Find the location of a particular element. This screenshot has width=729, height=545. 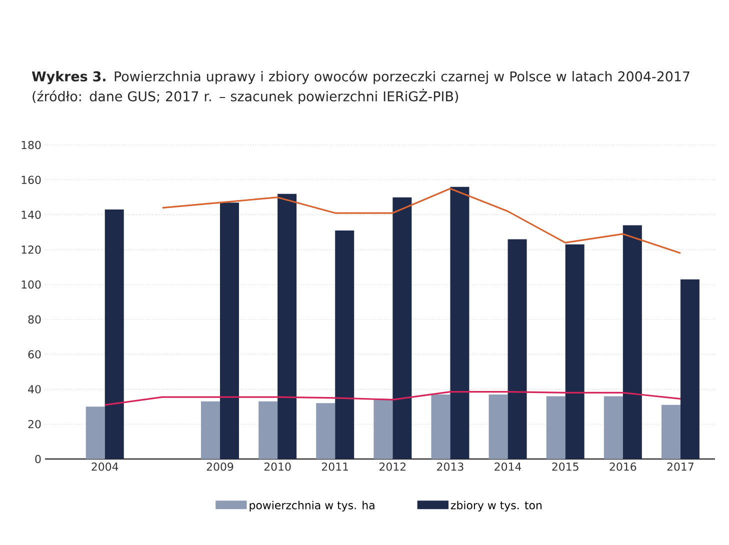

y-tick-label: 40 is located at coordinates (34, 389).